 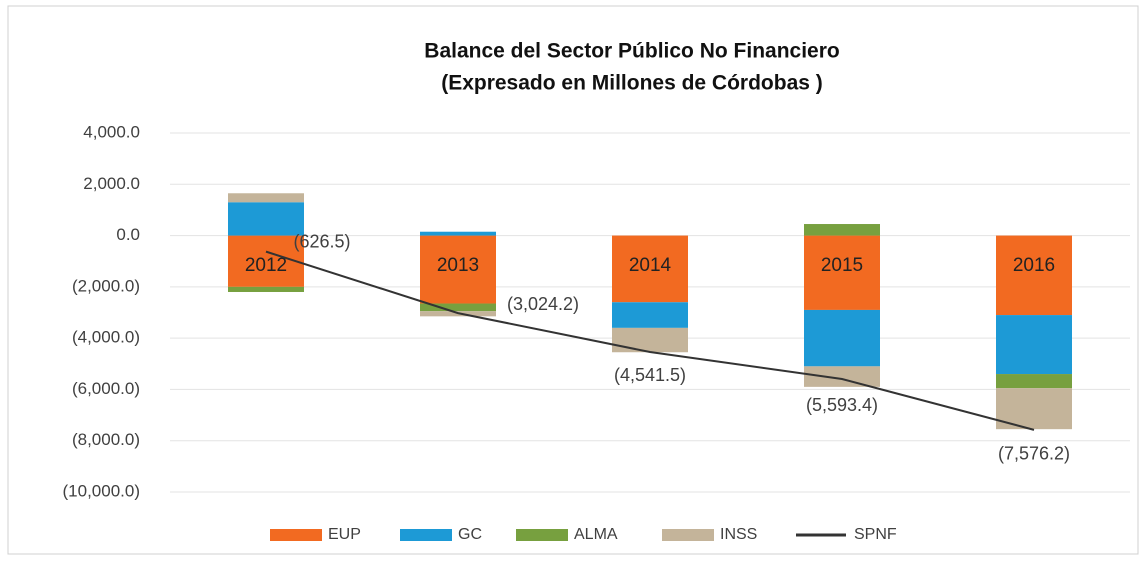 What do you see at coordinates (102, 490) in the screenshot?
I see `y-tick-label: (10,000.0)` at bounding box center [102, 490].